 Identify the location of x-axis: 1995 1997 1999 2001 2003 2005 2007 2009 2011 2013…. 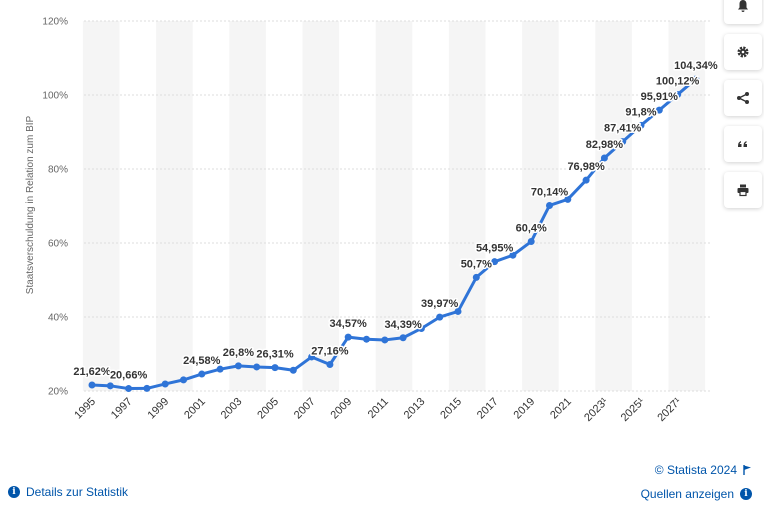
(378, 409).